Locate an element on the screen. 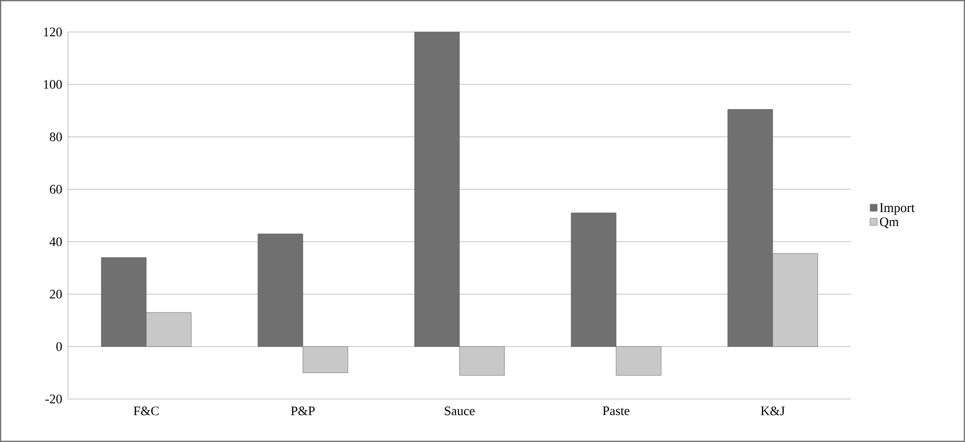 The width and height of the screenshot is (965, 442). y-tick-label: 100 is located at coordinates (53, 84).